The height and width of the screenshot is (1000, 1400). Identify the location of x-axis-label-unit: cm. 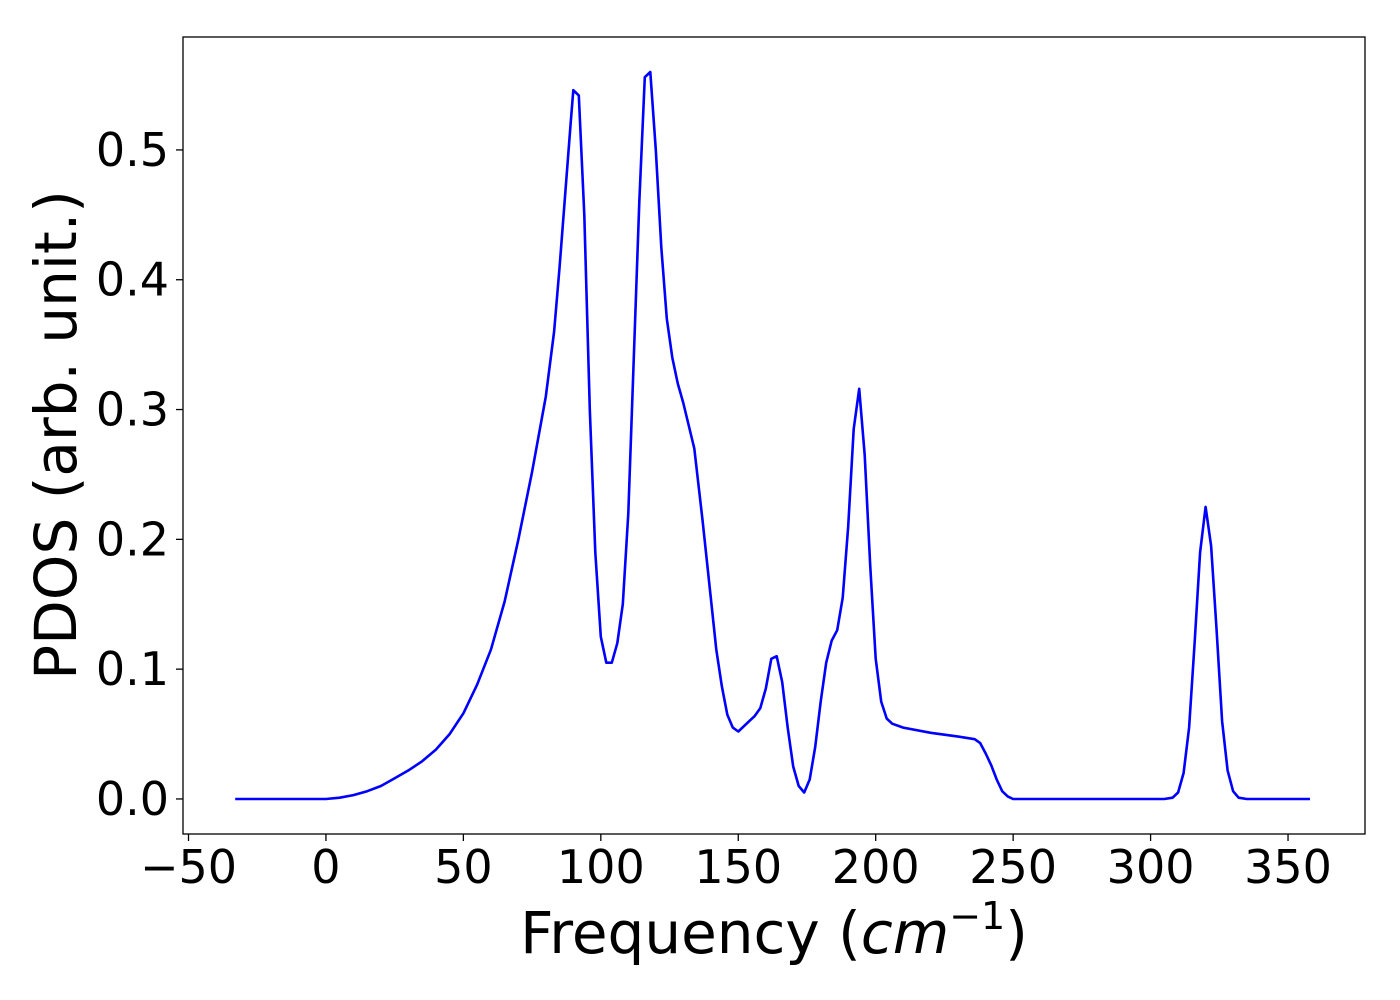
(905, 933).